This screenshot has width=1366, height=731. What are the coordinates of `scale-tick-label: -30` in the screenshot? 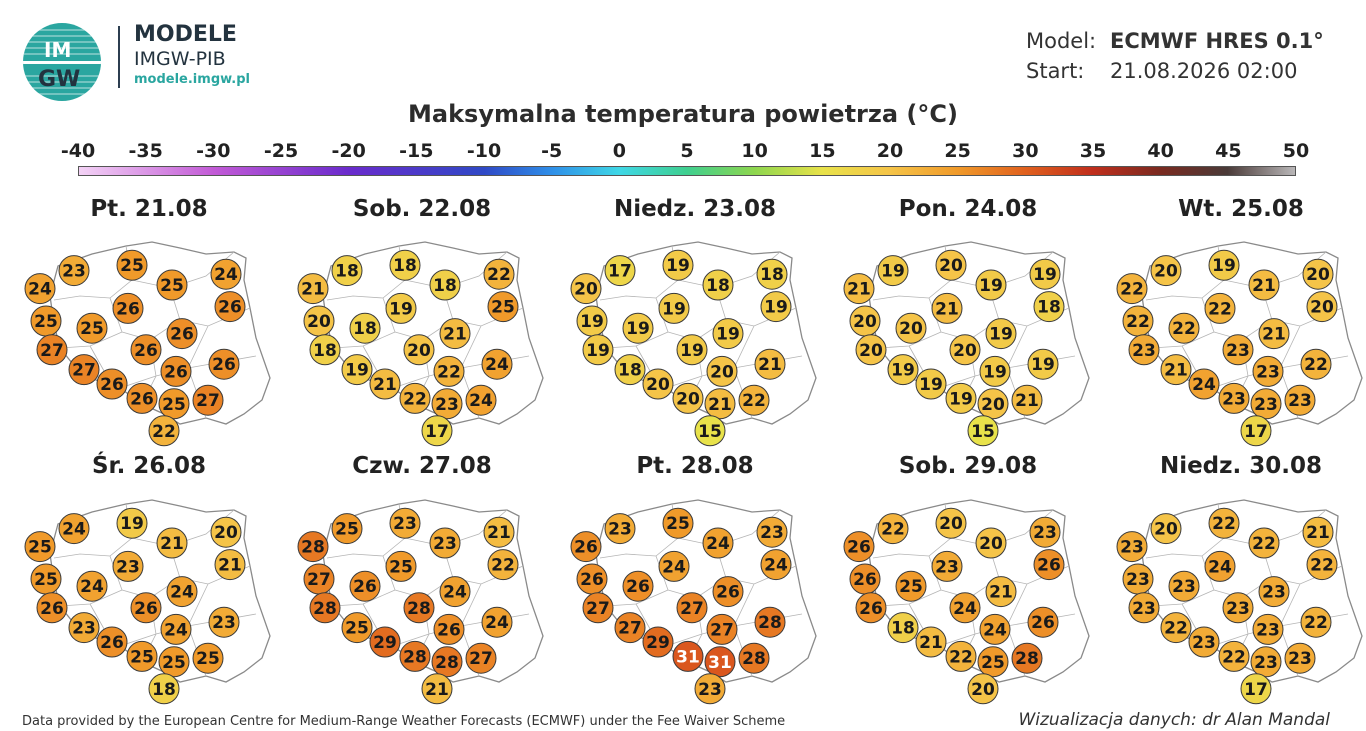 It's located at (213, 151).